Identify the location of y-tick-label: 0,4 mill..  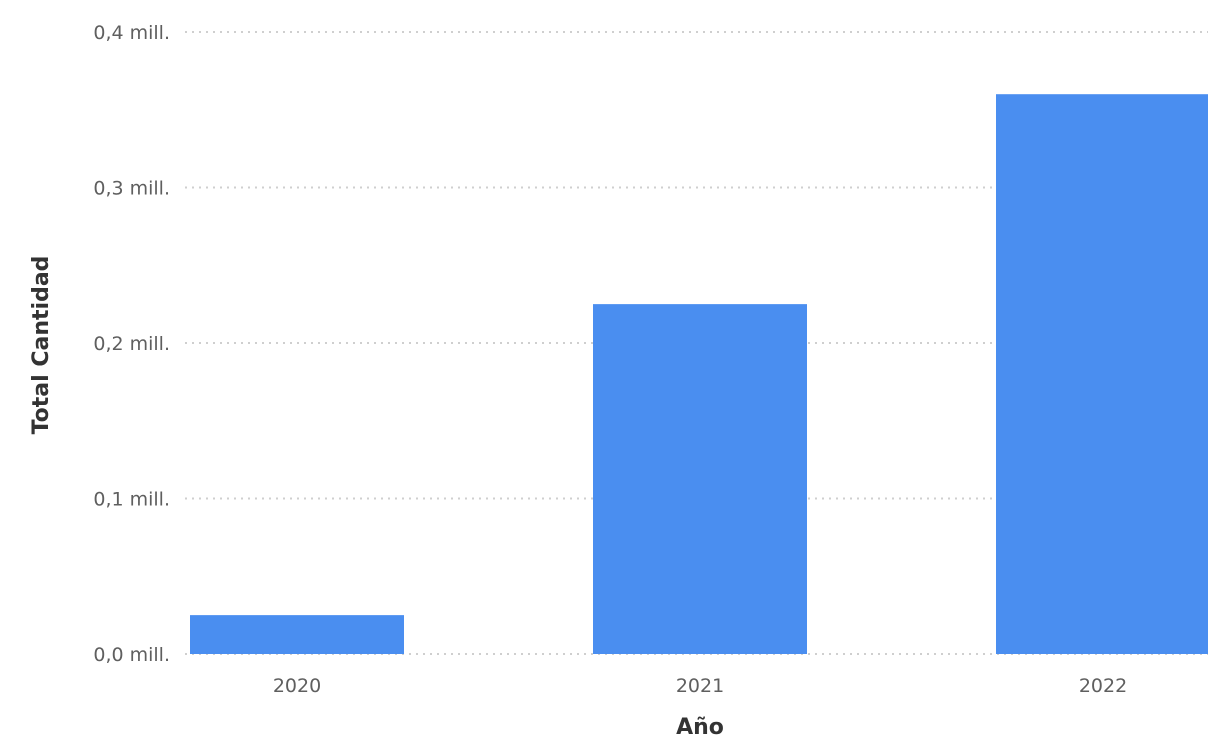
(131, 33).